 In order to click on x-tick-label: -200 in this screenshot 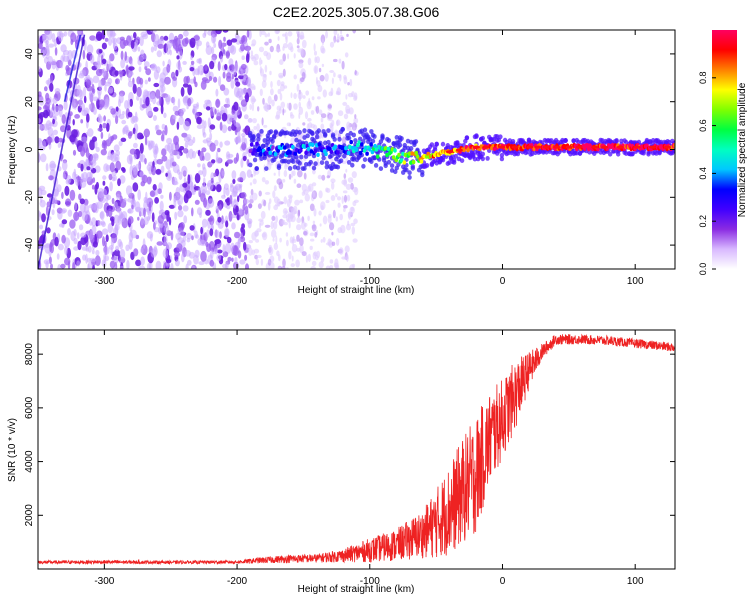, I will do `click(237, 581)`.